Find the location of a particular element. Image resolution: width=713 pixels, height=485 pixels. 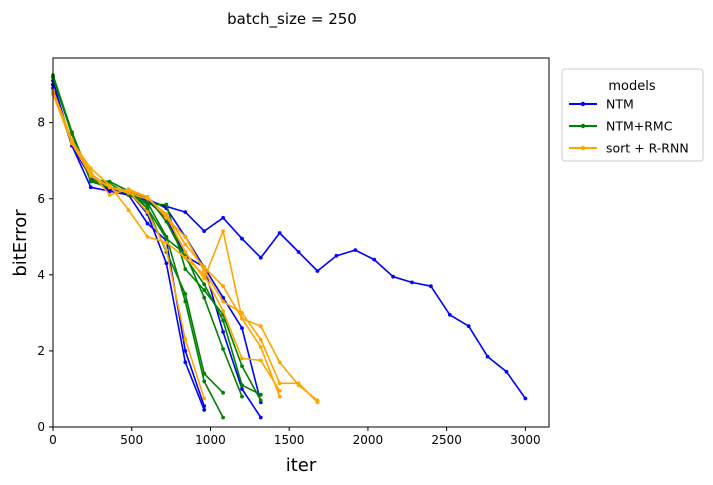

legend: models NTM NTM+RMC sort + R-RNN is located at coordinates (632, 115).